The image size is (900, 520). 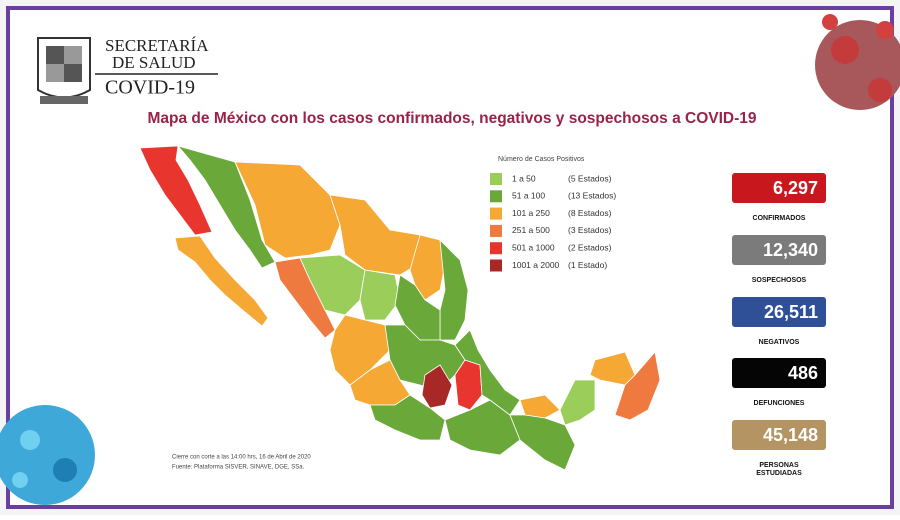 What do you see at coordinates (528, 196) in the screenshot?
I see `legend-range: 51 a 100` at bounding box center [528, 196].